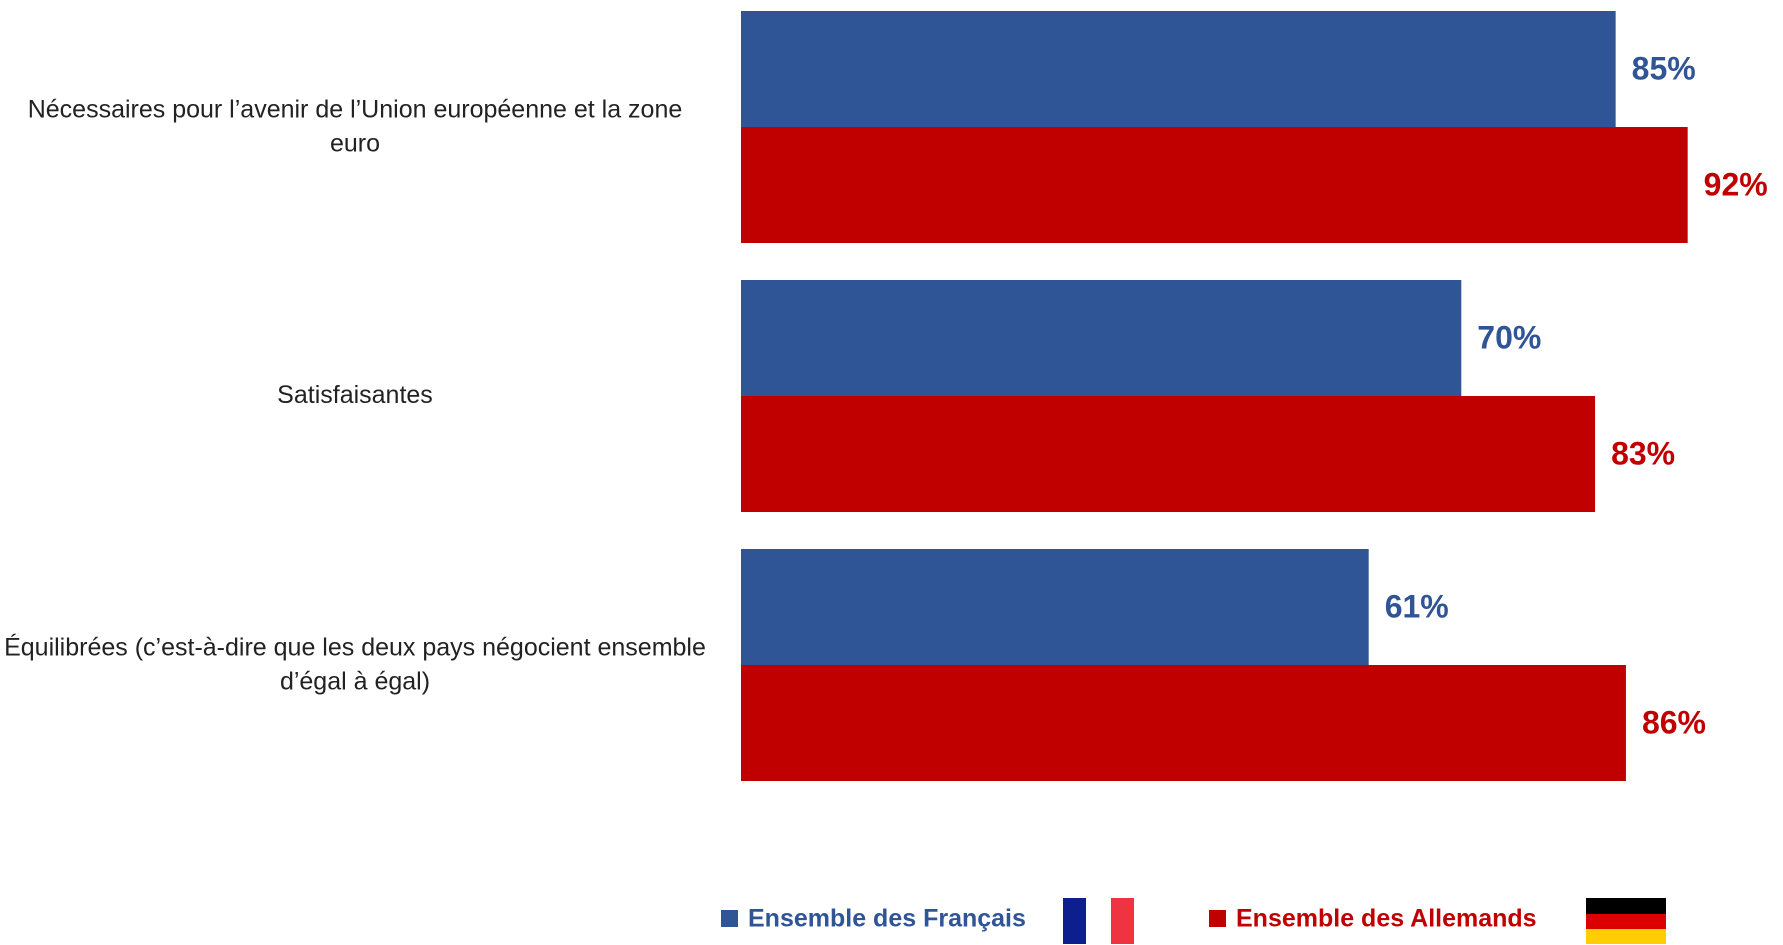  What do you see at coordinates (1386, 919) in the screenshot?
I see `legend-label: Ensemble des Allemands` at bounding box center [1386, 919].